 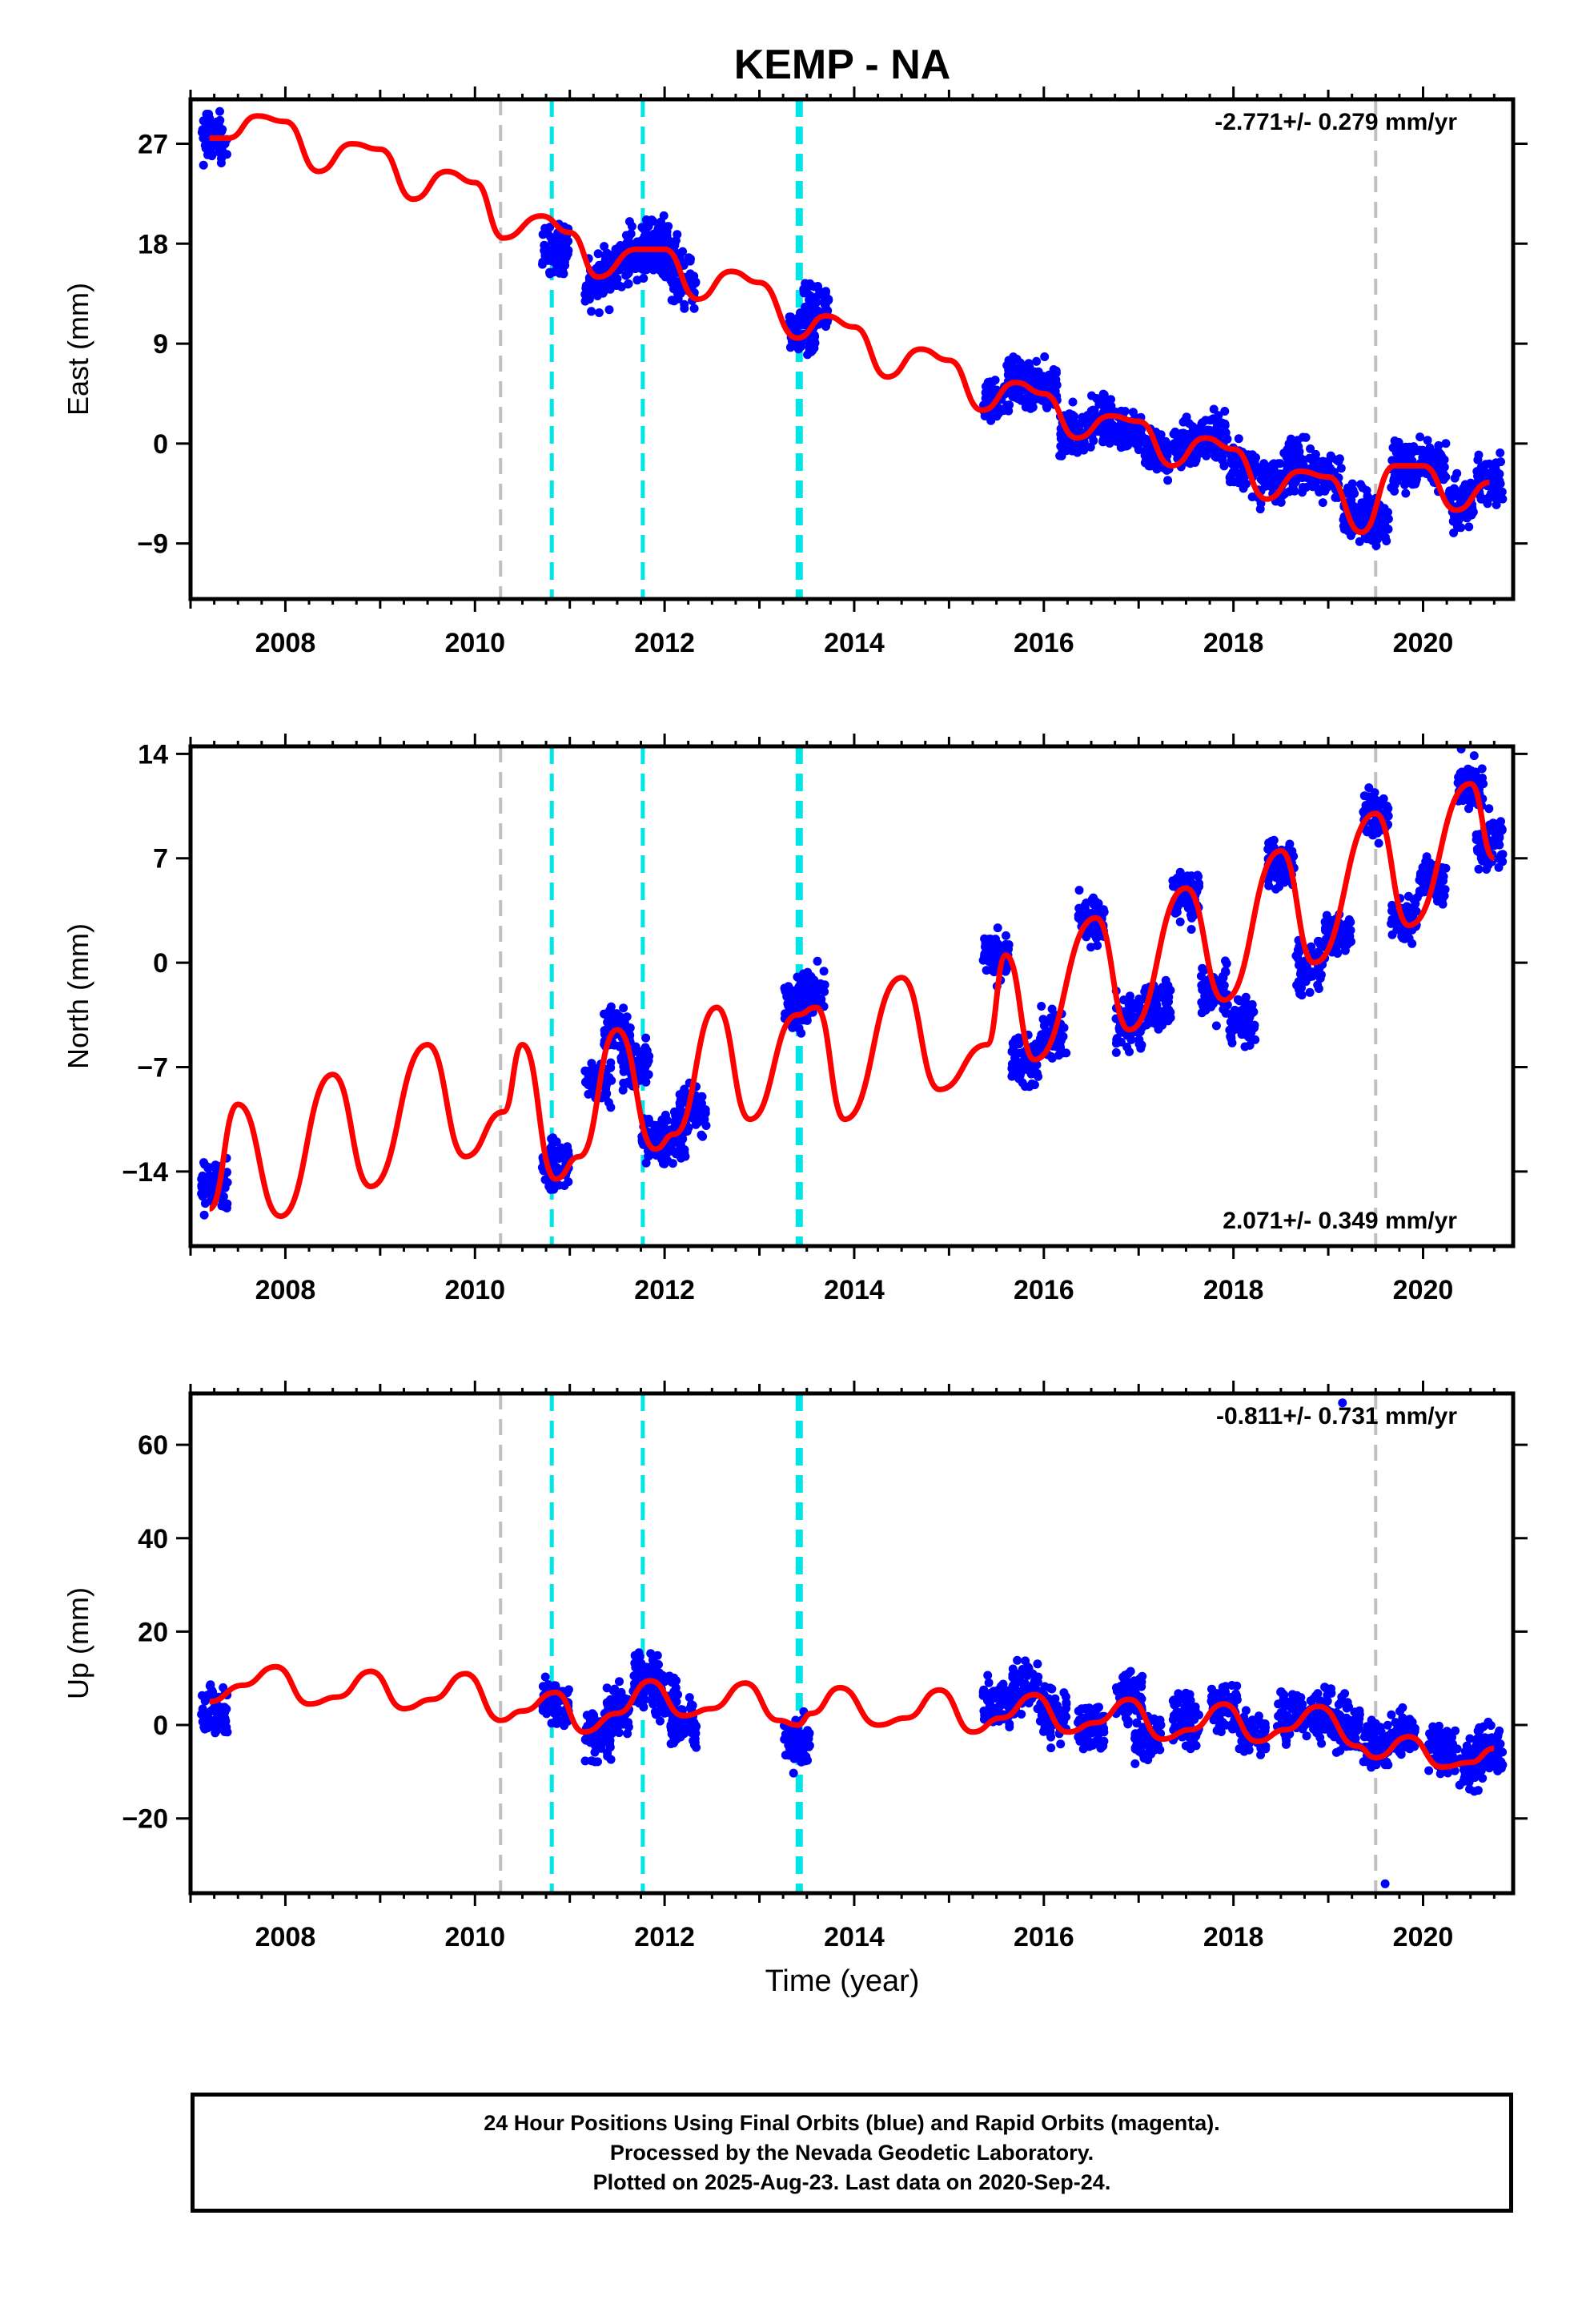 I want to click on y-tick-label: 14, so click(x=153, y=754).